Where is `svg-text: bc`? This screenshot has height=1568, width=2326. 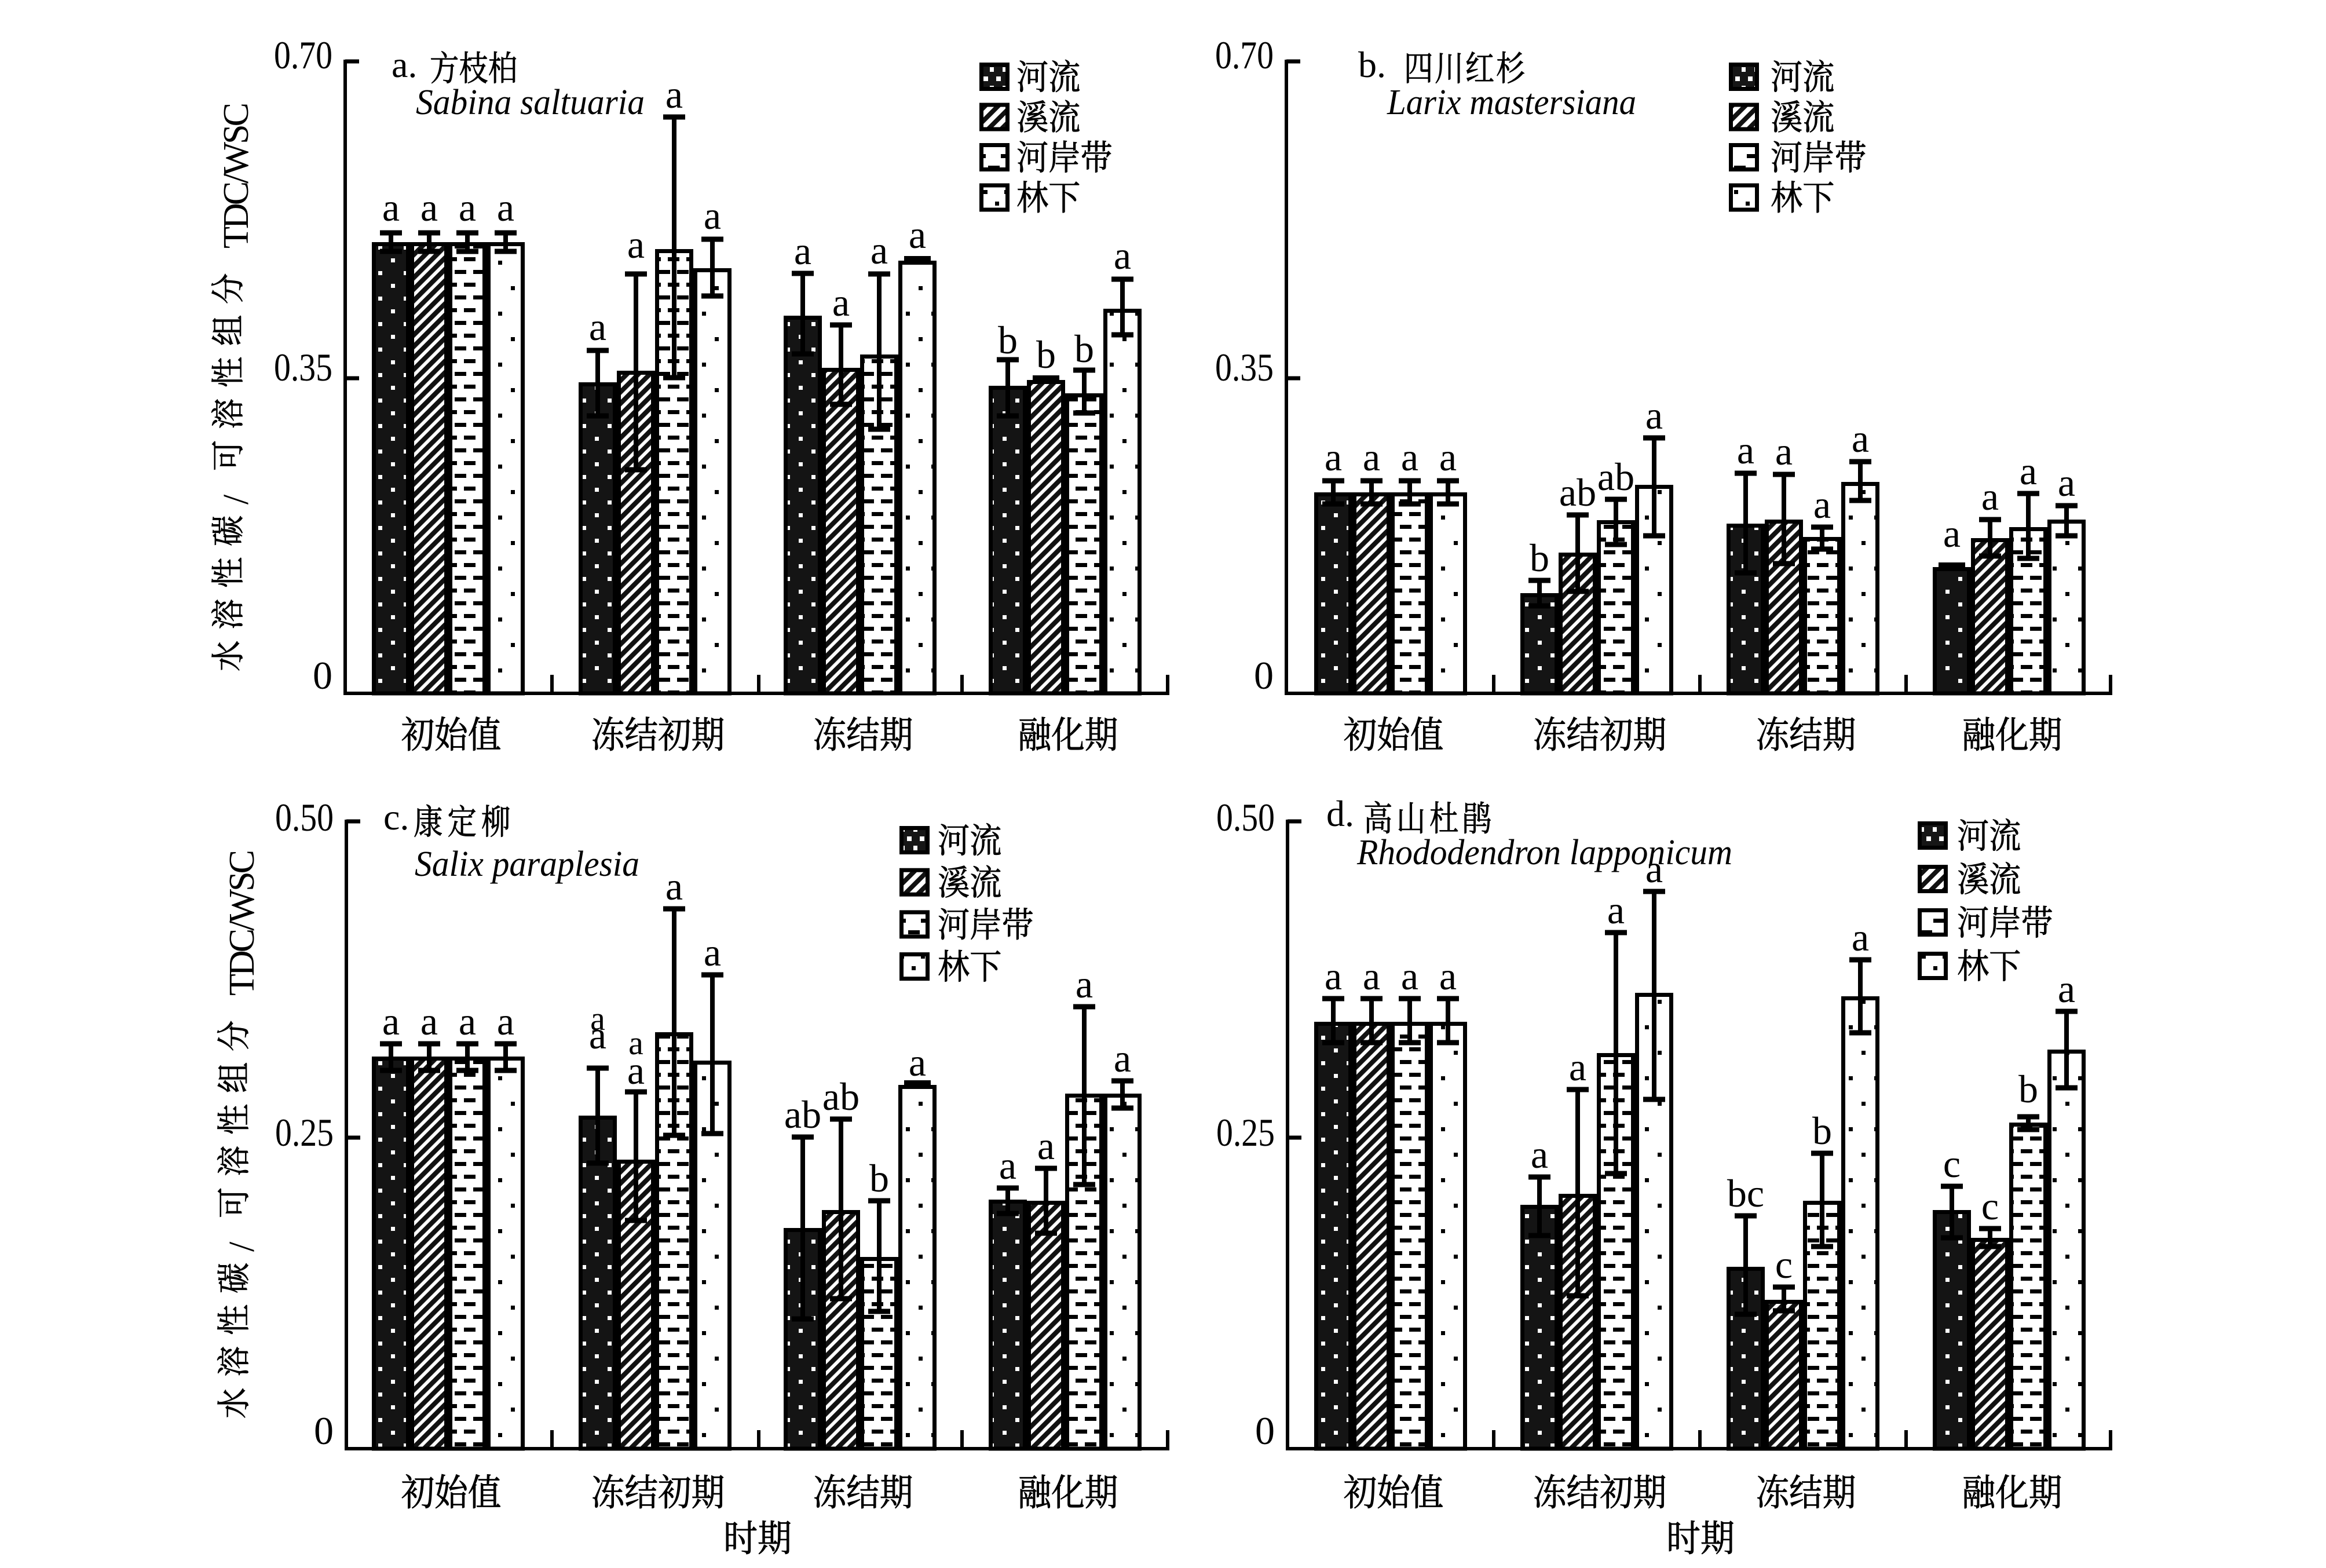 svg-text: bc is located at coordinates (1746, 1193).